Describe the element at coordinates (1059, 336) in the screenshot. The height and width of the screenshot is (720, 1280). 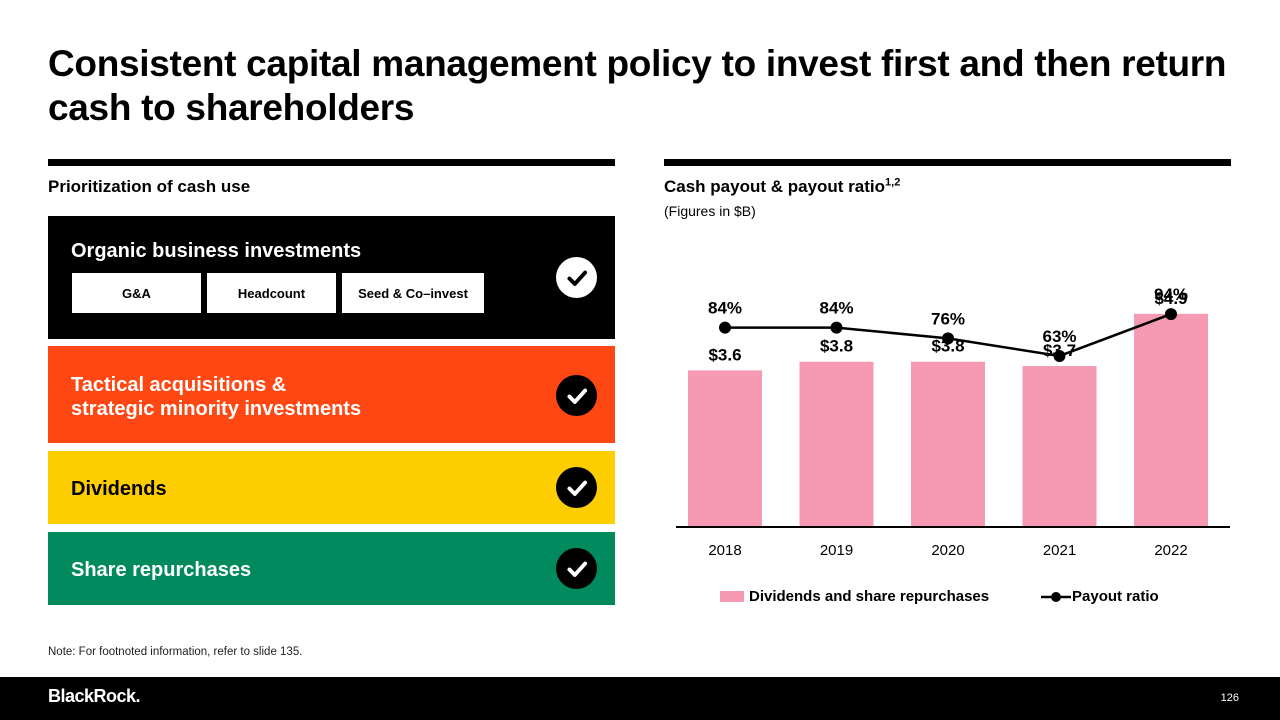
I see `payout-label-2021: 63%` at that location.